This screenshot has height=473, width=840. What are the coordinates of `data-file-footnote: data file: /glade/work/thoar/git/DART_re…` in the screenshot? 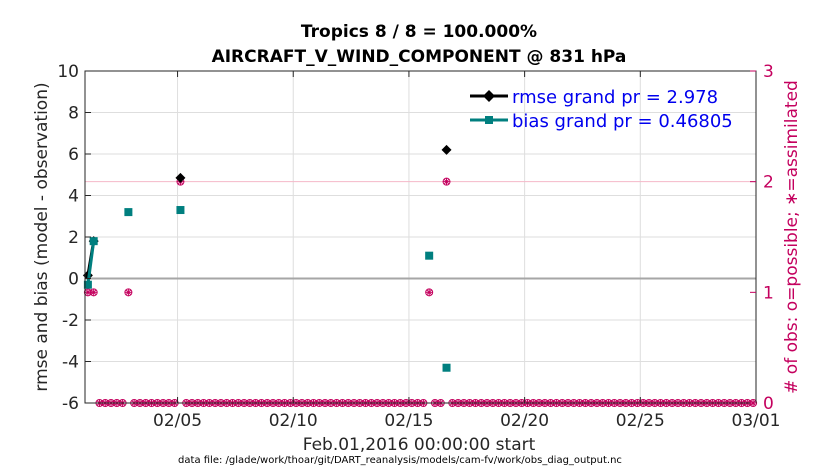 It's located at (400, 460).